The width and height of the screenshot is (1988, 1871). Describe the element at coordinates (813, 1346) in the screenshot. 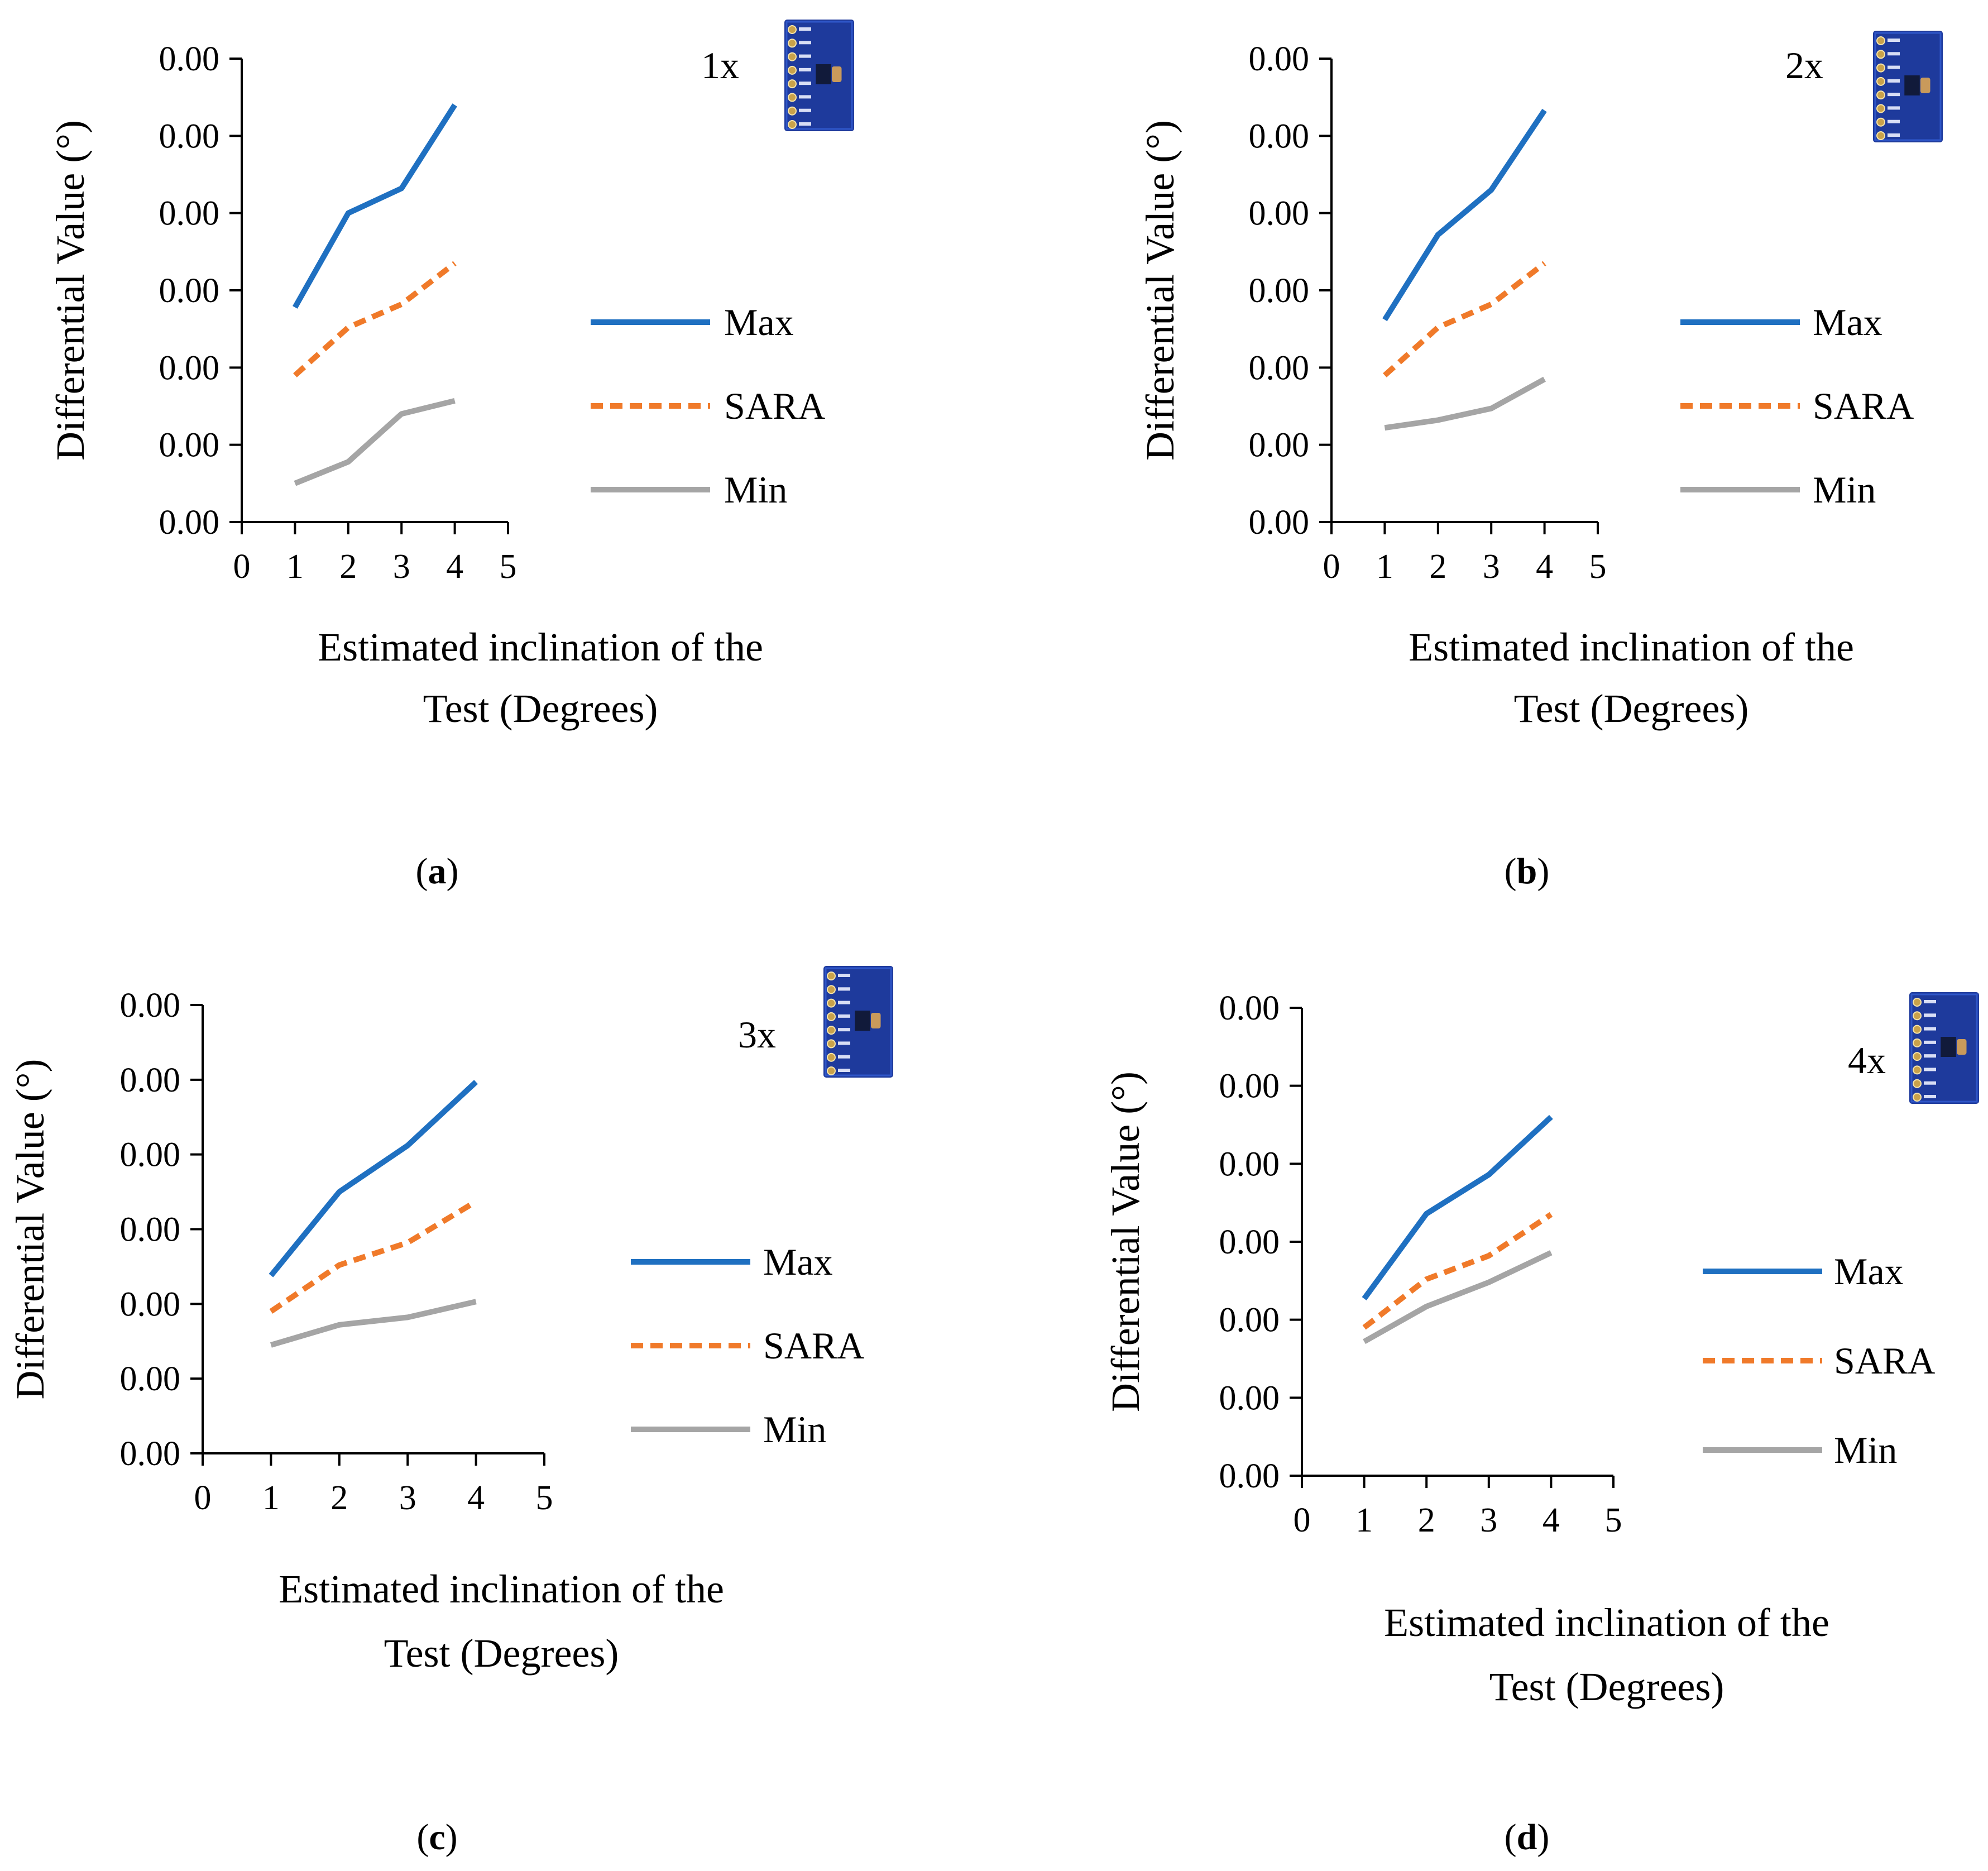

I see `legend-label-sara: SARA` at that location.